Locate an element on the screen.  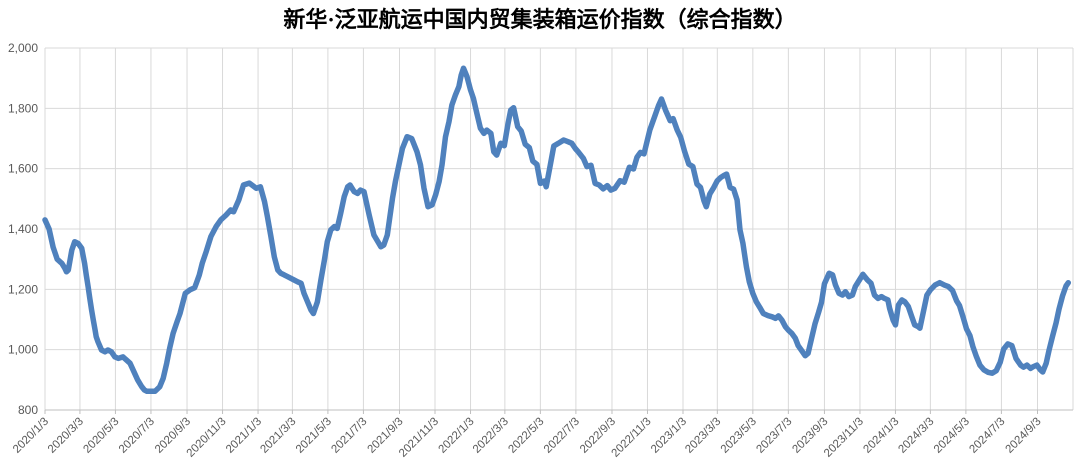
x-tick-label: 2022/1/3 is located at coordinates (457, 436).